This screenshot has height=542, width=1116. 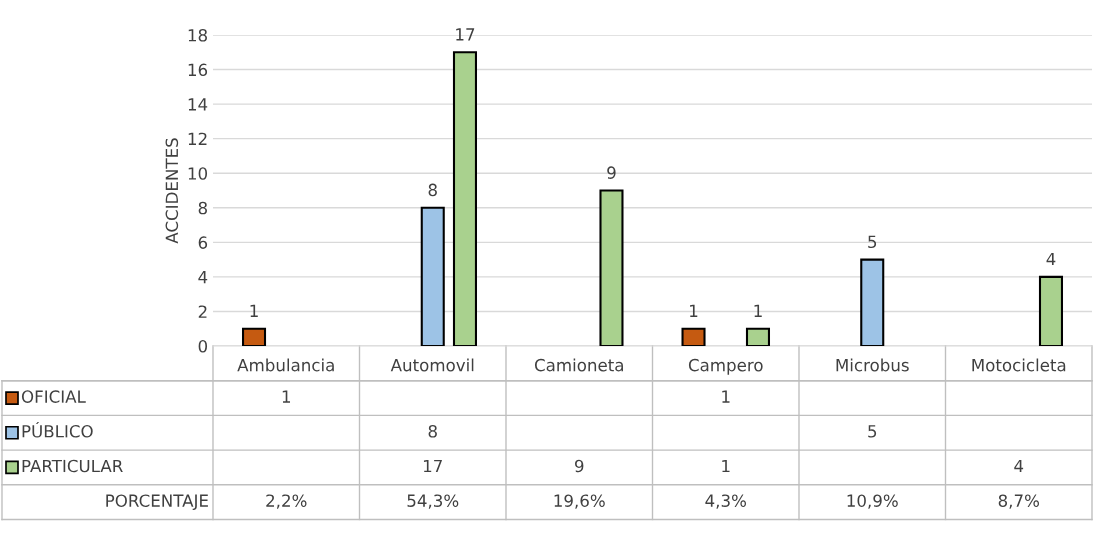 I want to click on y-tick-label: 18, so click(x=197, y=35).